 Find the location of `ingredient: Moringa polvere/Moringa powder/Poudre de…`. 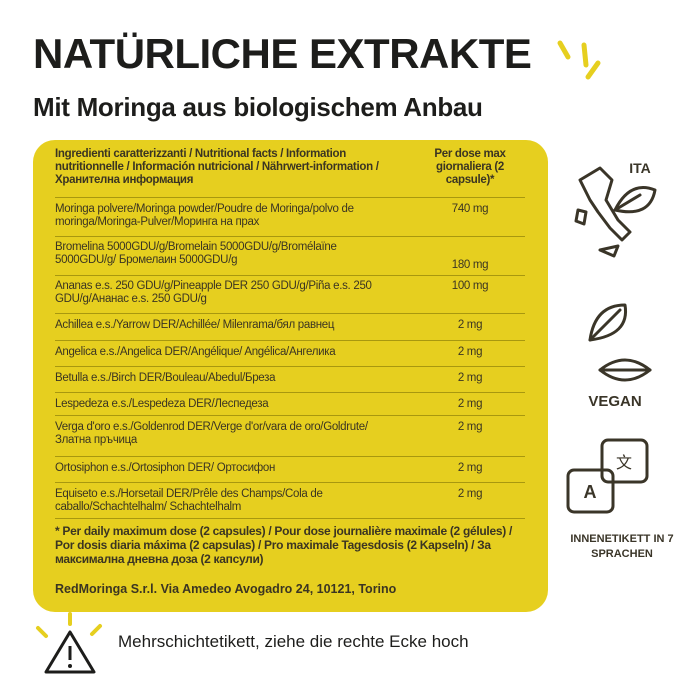

ingredient: Moringa polvere/Moringa powder/Poudre de… is located at coordinates (204, 215).